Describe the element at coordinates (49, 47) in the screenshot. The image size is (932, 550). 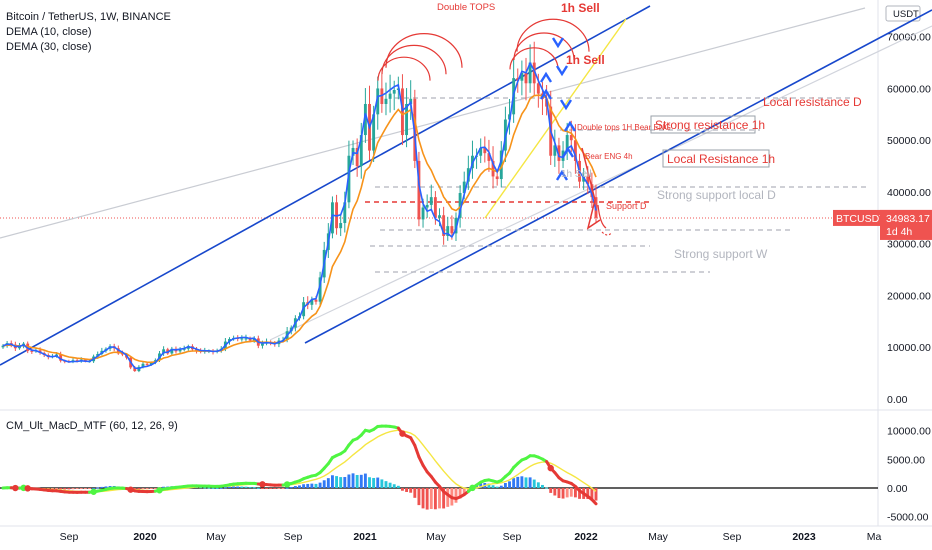
I see `dema-30-label: DEMA (30, close)` at that location.